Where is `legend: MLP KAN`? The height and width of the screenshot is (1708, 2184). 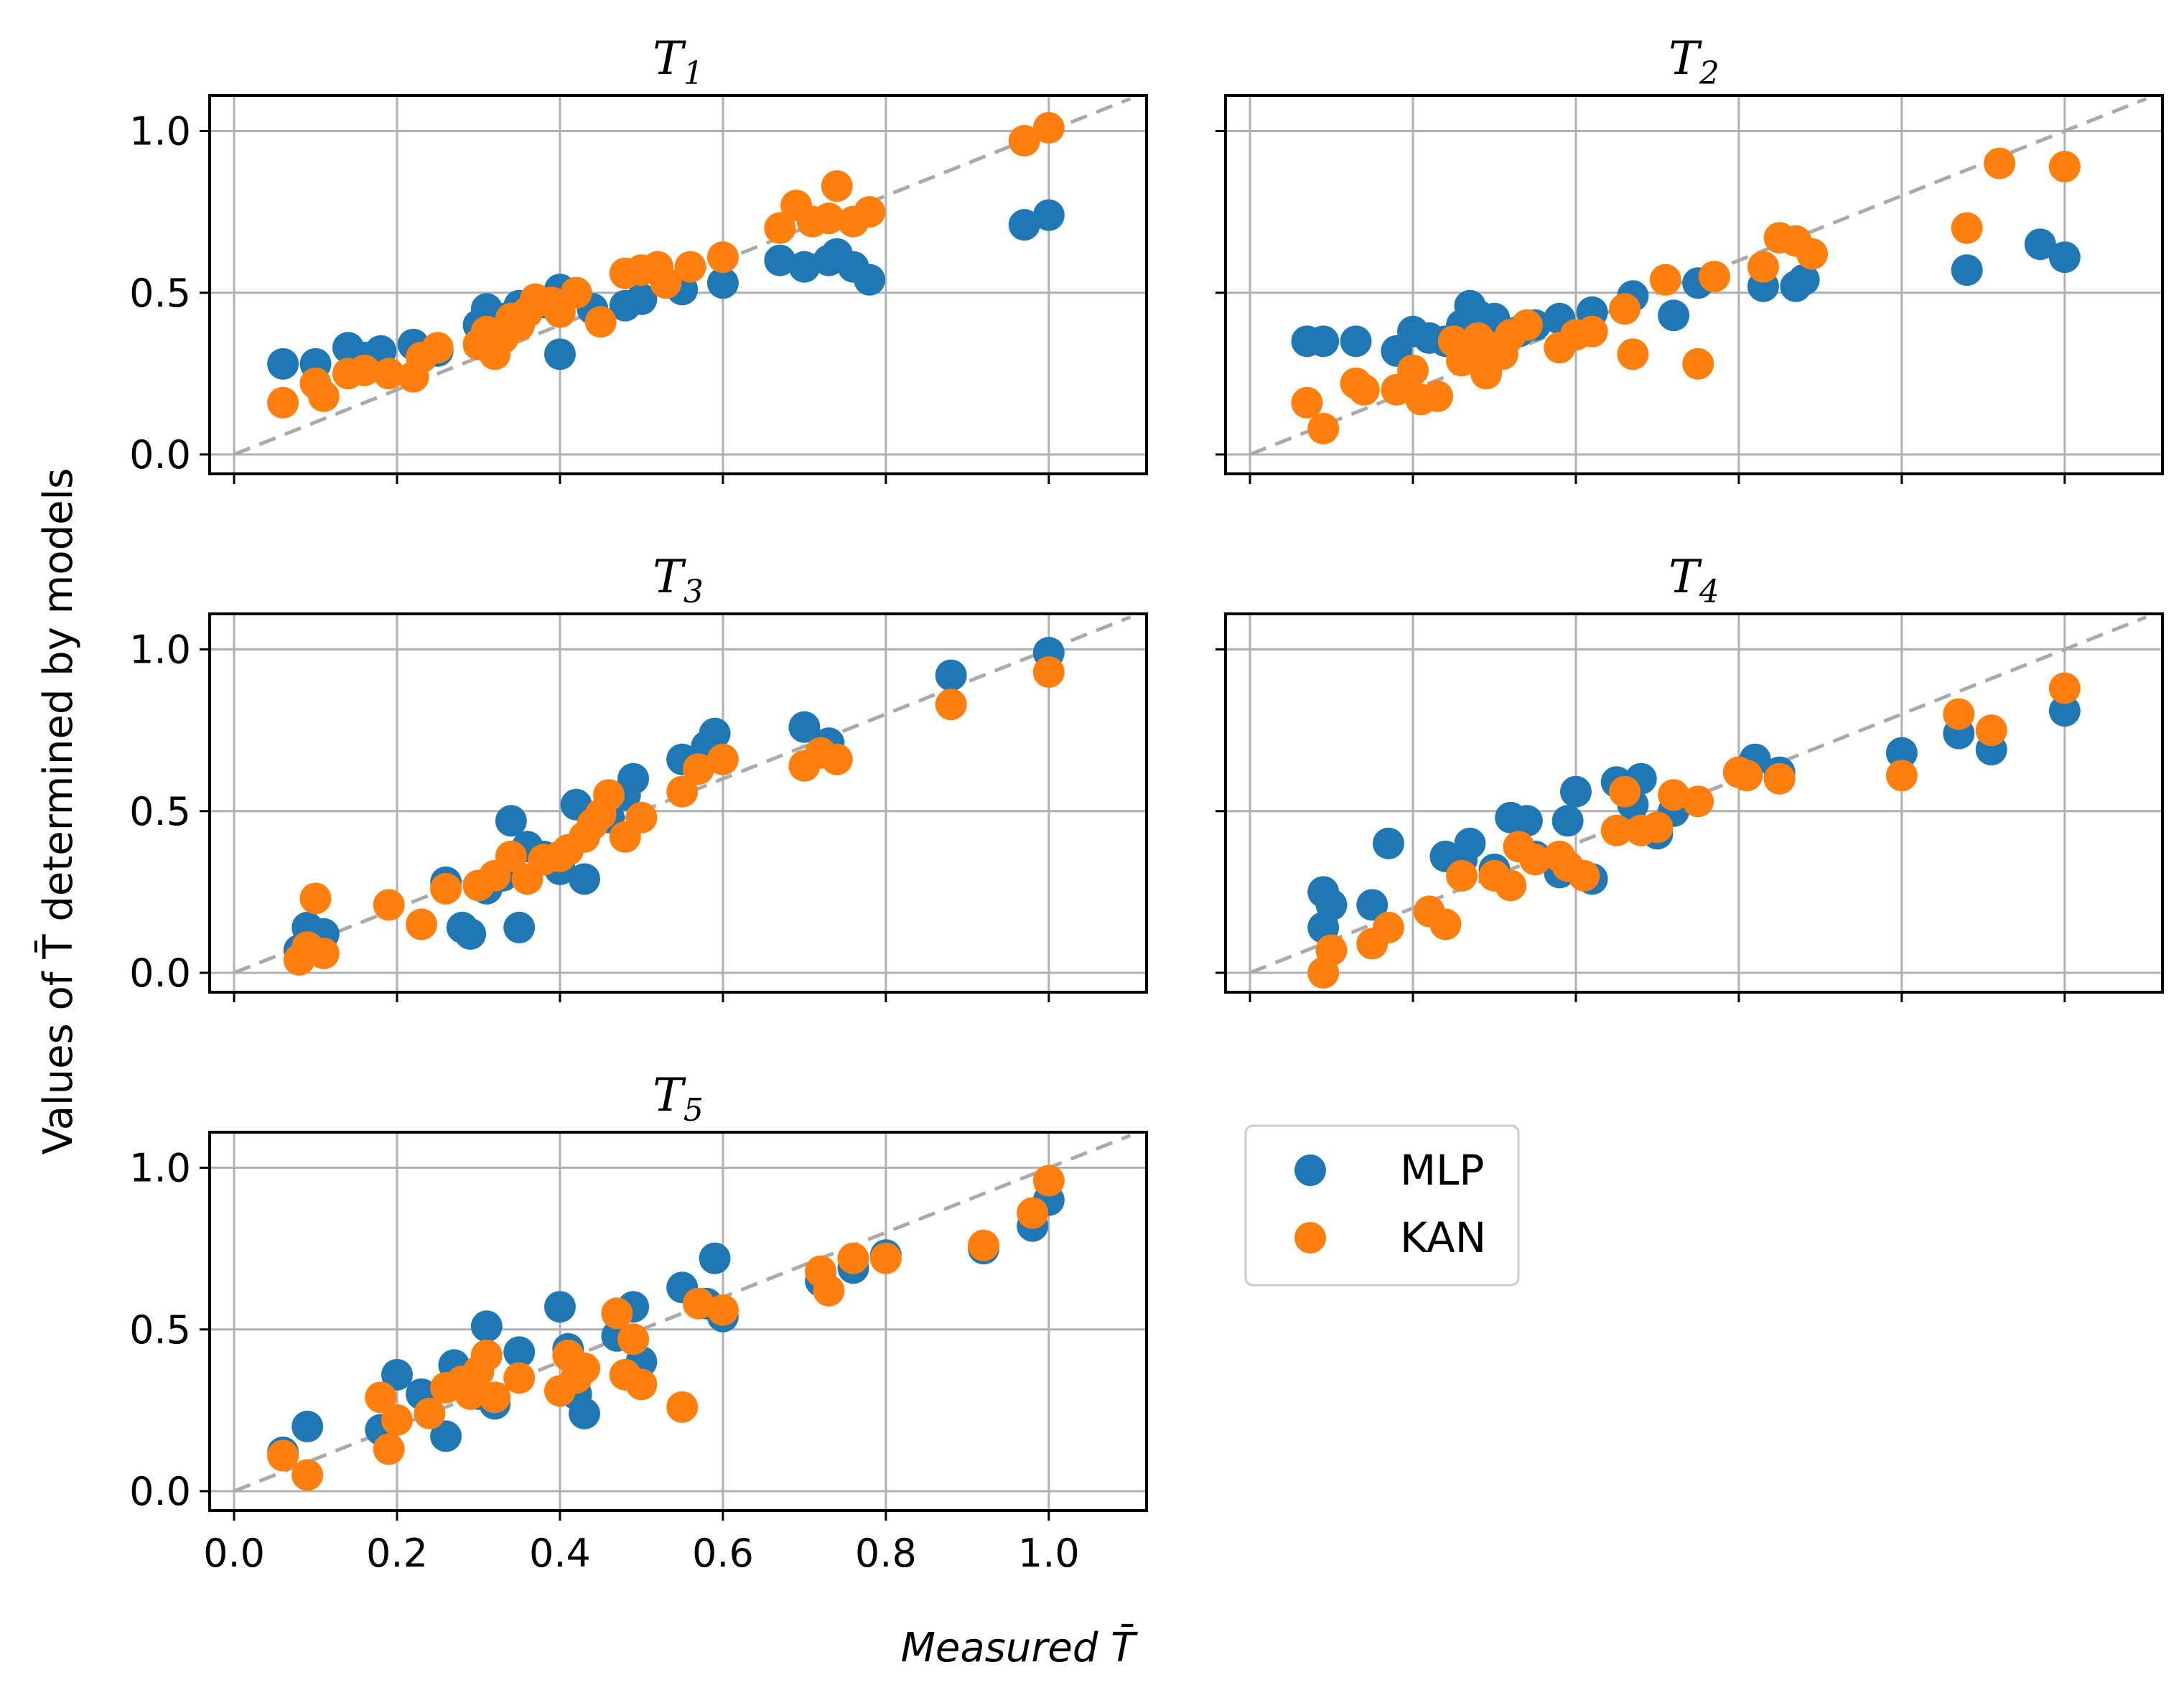
legend: MLP KAN is located at coordinates (1382, 1205).